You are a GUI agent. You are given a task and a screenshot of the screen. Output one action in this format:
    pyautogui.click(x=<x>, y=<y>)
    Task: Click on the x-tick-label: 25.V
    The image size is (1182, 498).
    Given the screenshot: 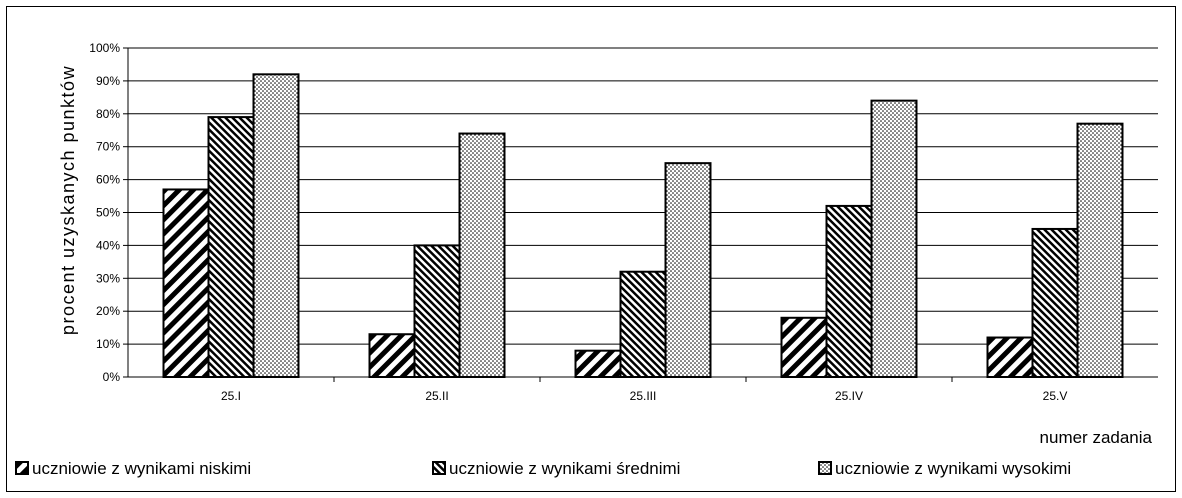 What is the action you would take?
    pyautogui.click(x=1055, y=396)
    